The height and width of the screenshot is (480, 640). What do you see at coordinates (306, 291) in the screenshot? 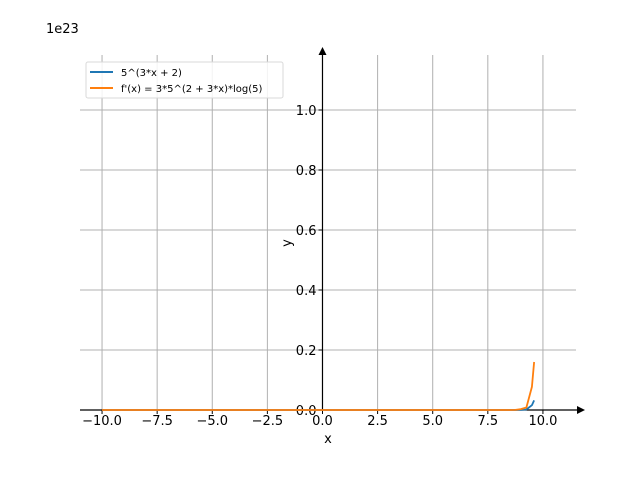
I see `y-tick-label-2: 0.4` at bounding box center [306, 291].